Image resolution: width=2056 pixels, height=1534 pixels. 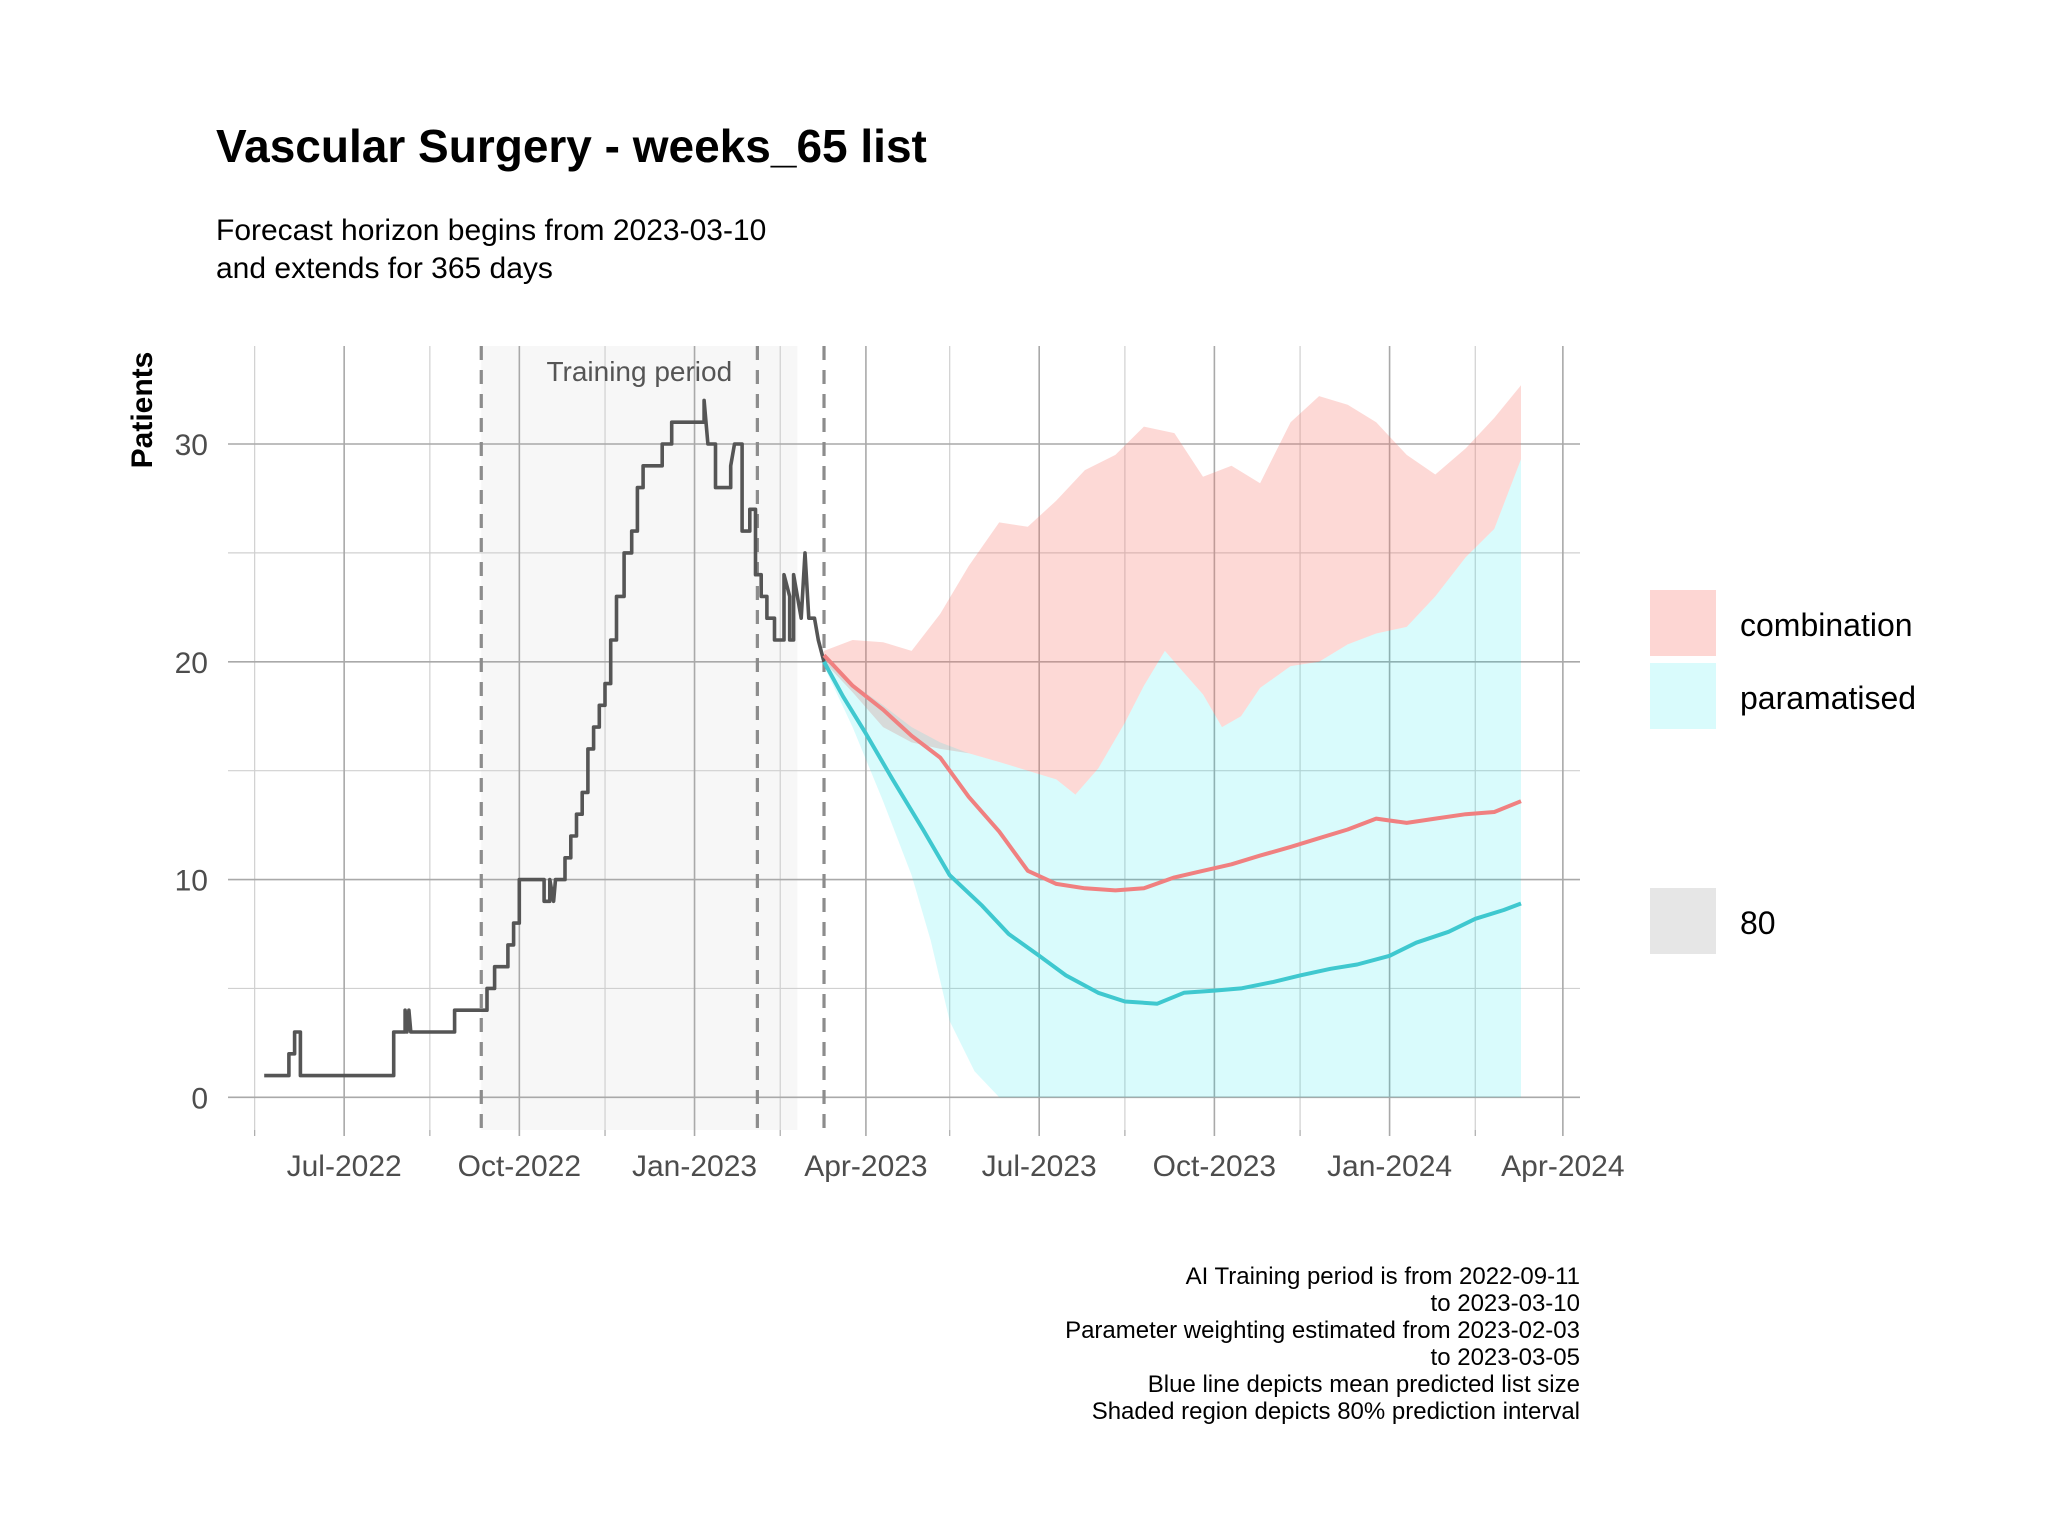 What do you see at coordinates (571, 146) in the screenshot?
I see `chart-title: Vascular Surgery - weeks_65 list` at bounding box center [571, 146].